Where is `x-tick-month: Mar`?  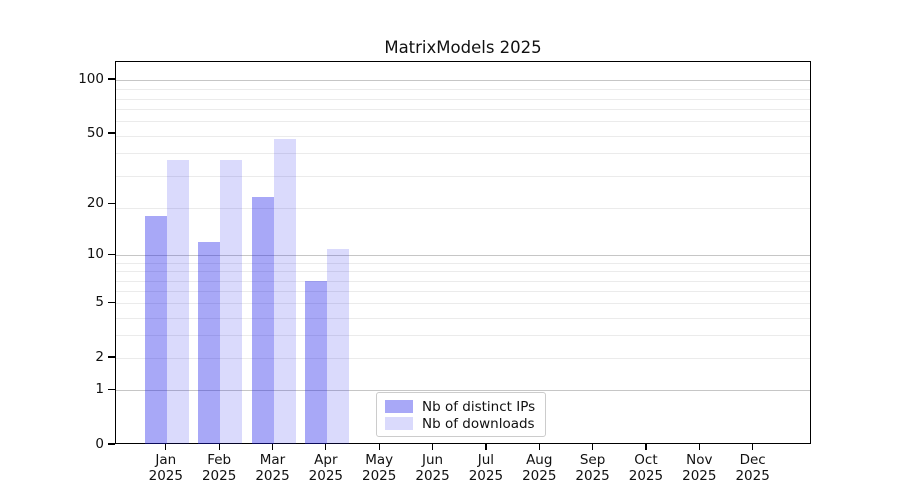 x-tick-month: Mar is located at coordinates (272, 460).